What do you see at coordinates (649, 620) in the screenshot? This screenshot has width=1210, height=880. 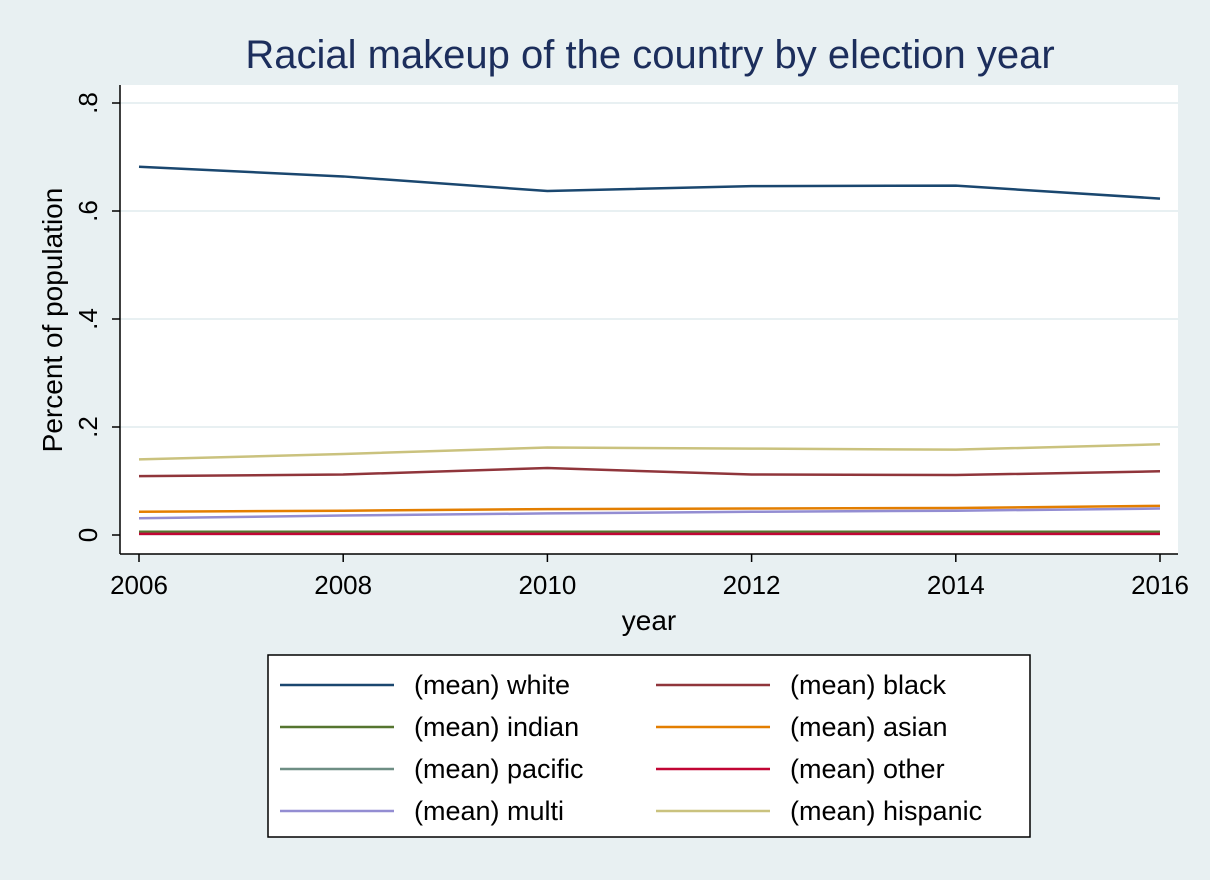 I see `x-axis-label: year` at bounding box center [649, 620].